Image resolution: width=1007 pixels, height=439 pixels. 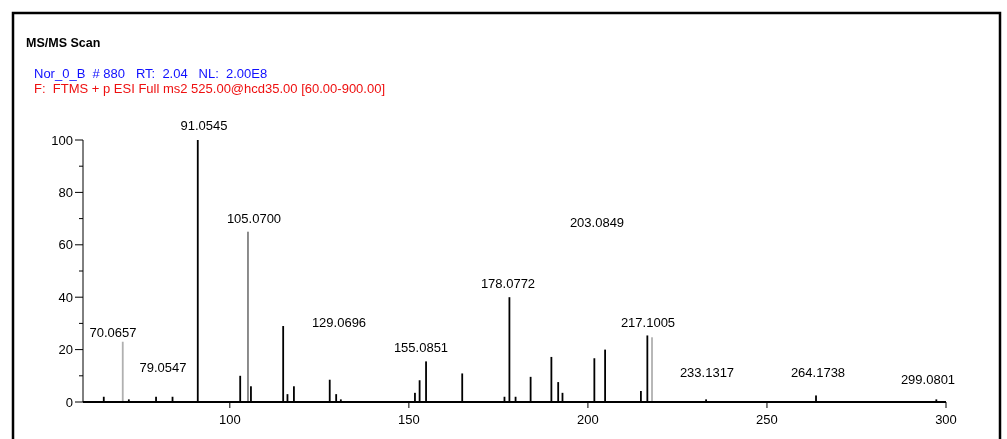 What do you see at coordinates (254, 218) in the screenshot?
I see `annotation: 105.0700` at bounding box center [254, 218].